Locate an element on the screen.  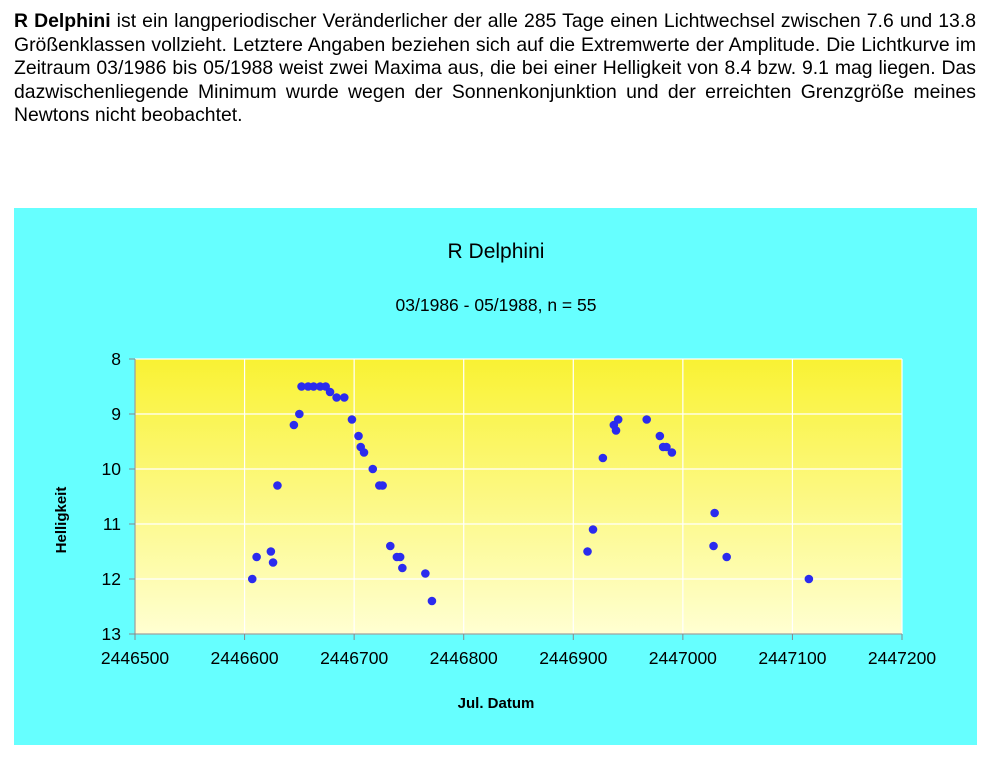
x-tick-label: 2446500 is located at coordinates (135, 658).